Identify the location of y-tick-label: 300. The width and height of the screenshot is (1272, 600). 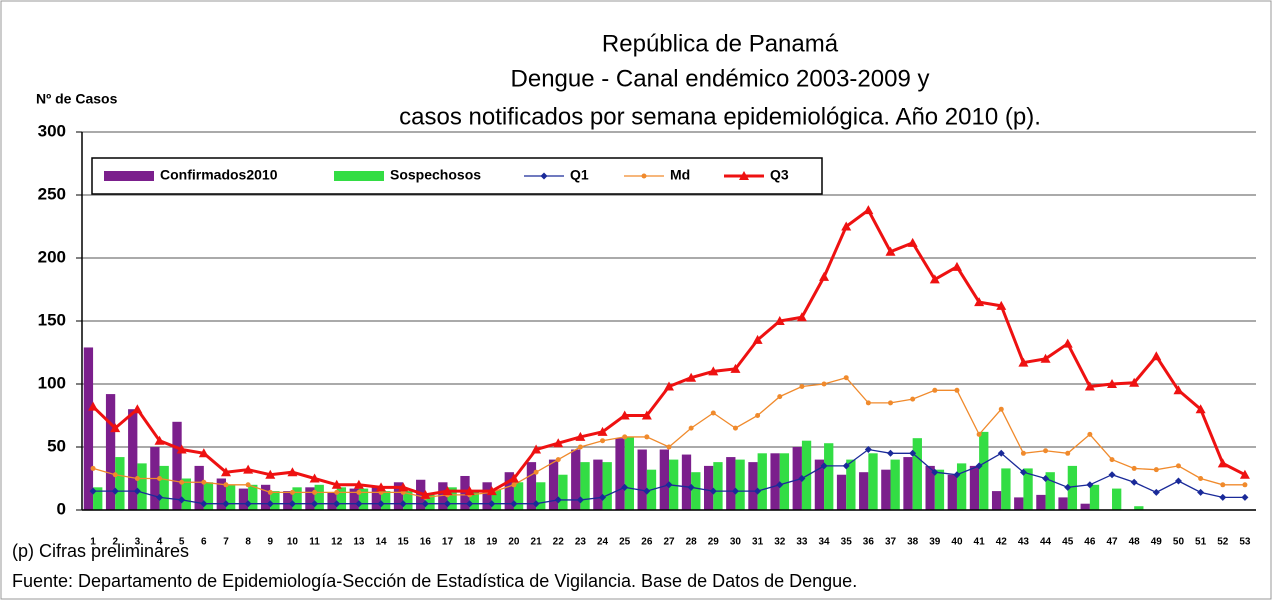
(52, 130).